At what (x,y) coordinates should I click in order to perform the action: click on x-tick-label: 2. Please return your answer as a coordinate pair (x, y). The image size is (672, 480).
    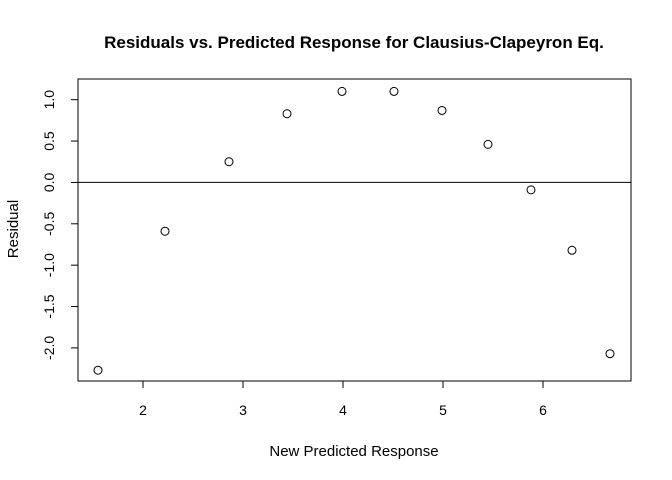
    Looking at the image, I should click on (143, 410).